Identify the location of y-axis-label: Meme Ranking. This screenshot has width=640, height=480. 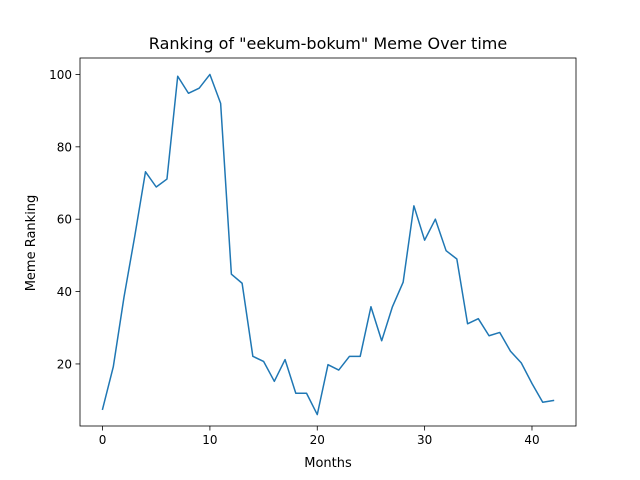
(31, 243).